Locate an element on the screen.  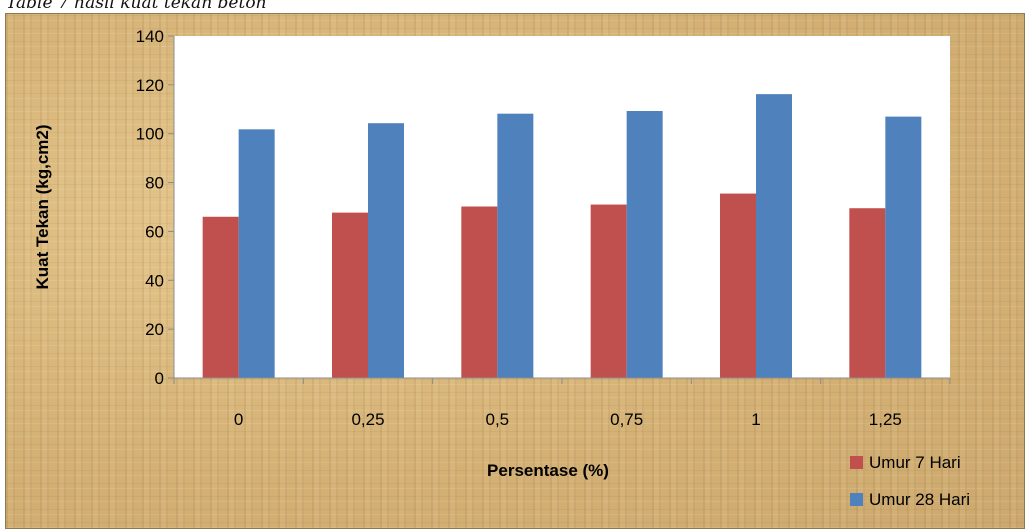
legend-label: Umur 7 Hari is located at coordinates (915, 462).